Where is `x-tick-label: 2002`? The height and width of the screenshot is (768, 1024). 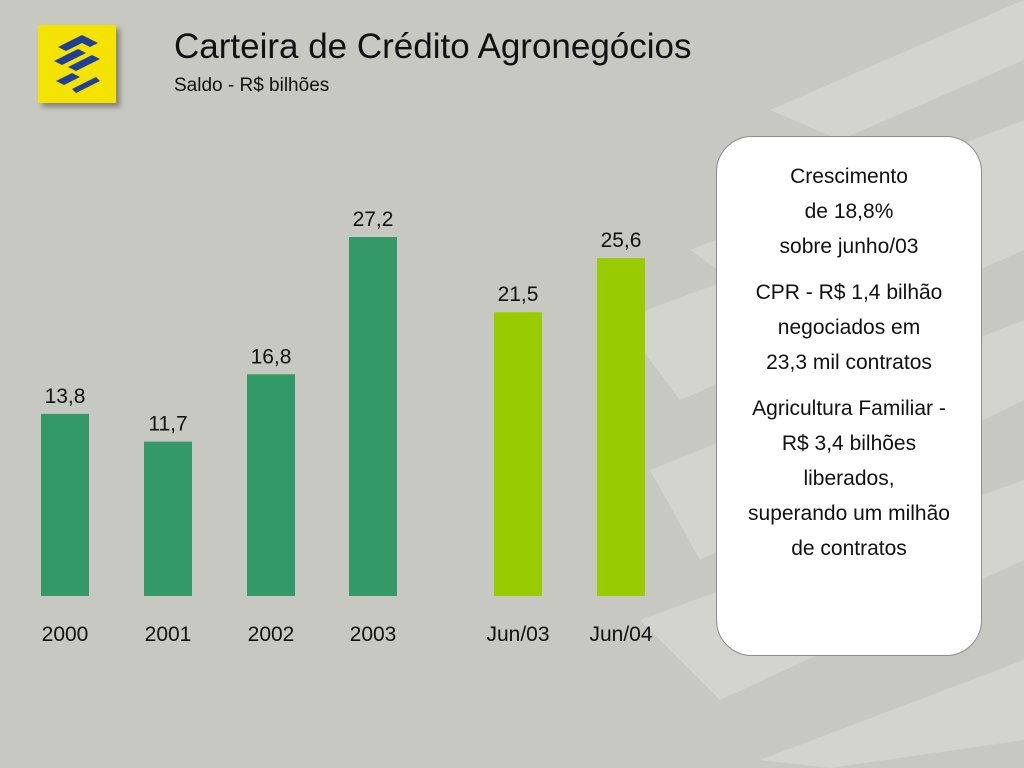 x-tick-label: 2002 is located at coordinates (271, 634).